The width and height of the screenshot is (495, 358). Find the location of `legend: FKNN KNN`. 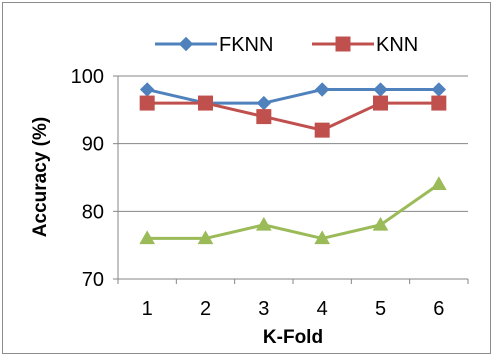

legend: FKNN KNN is located at coordinates (286, 45).